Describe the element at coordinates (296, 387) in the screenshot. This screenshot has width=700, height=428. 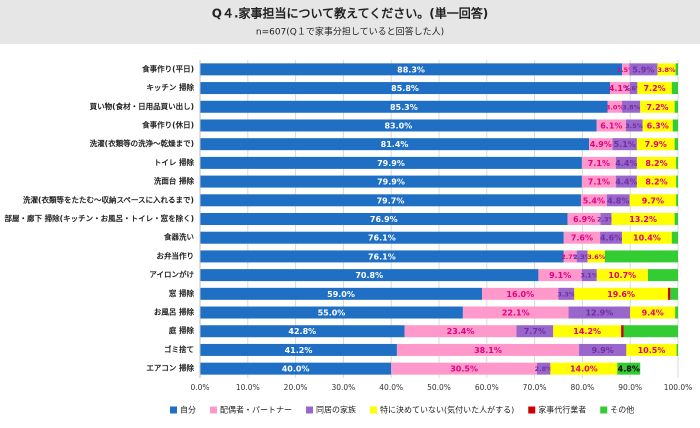
I see `x-tick-label: 20.0%` at that location.